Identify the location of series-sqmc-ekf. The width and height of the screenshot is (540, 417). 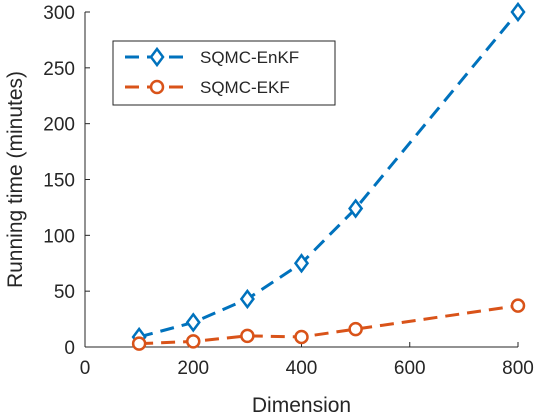
(328, 324).